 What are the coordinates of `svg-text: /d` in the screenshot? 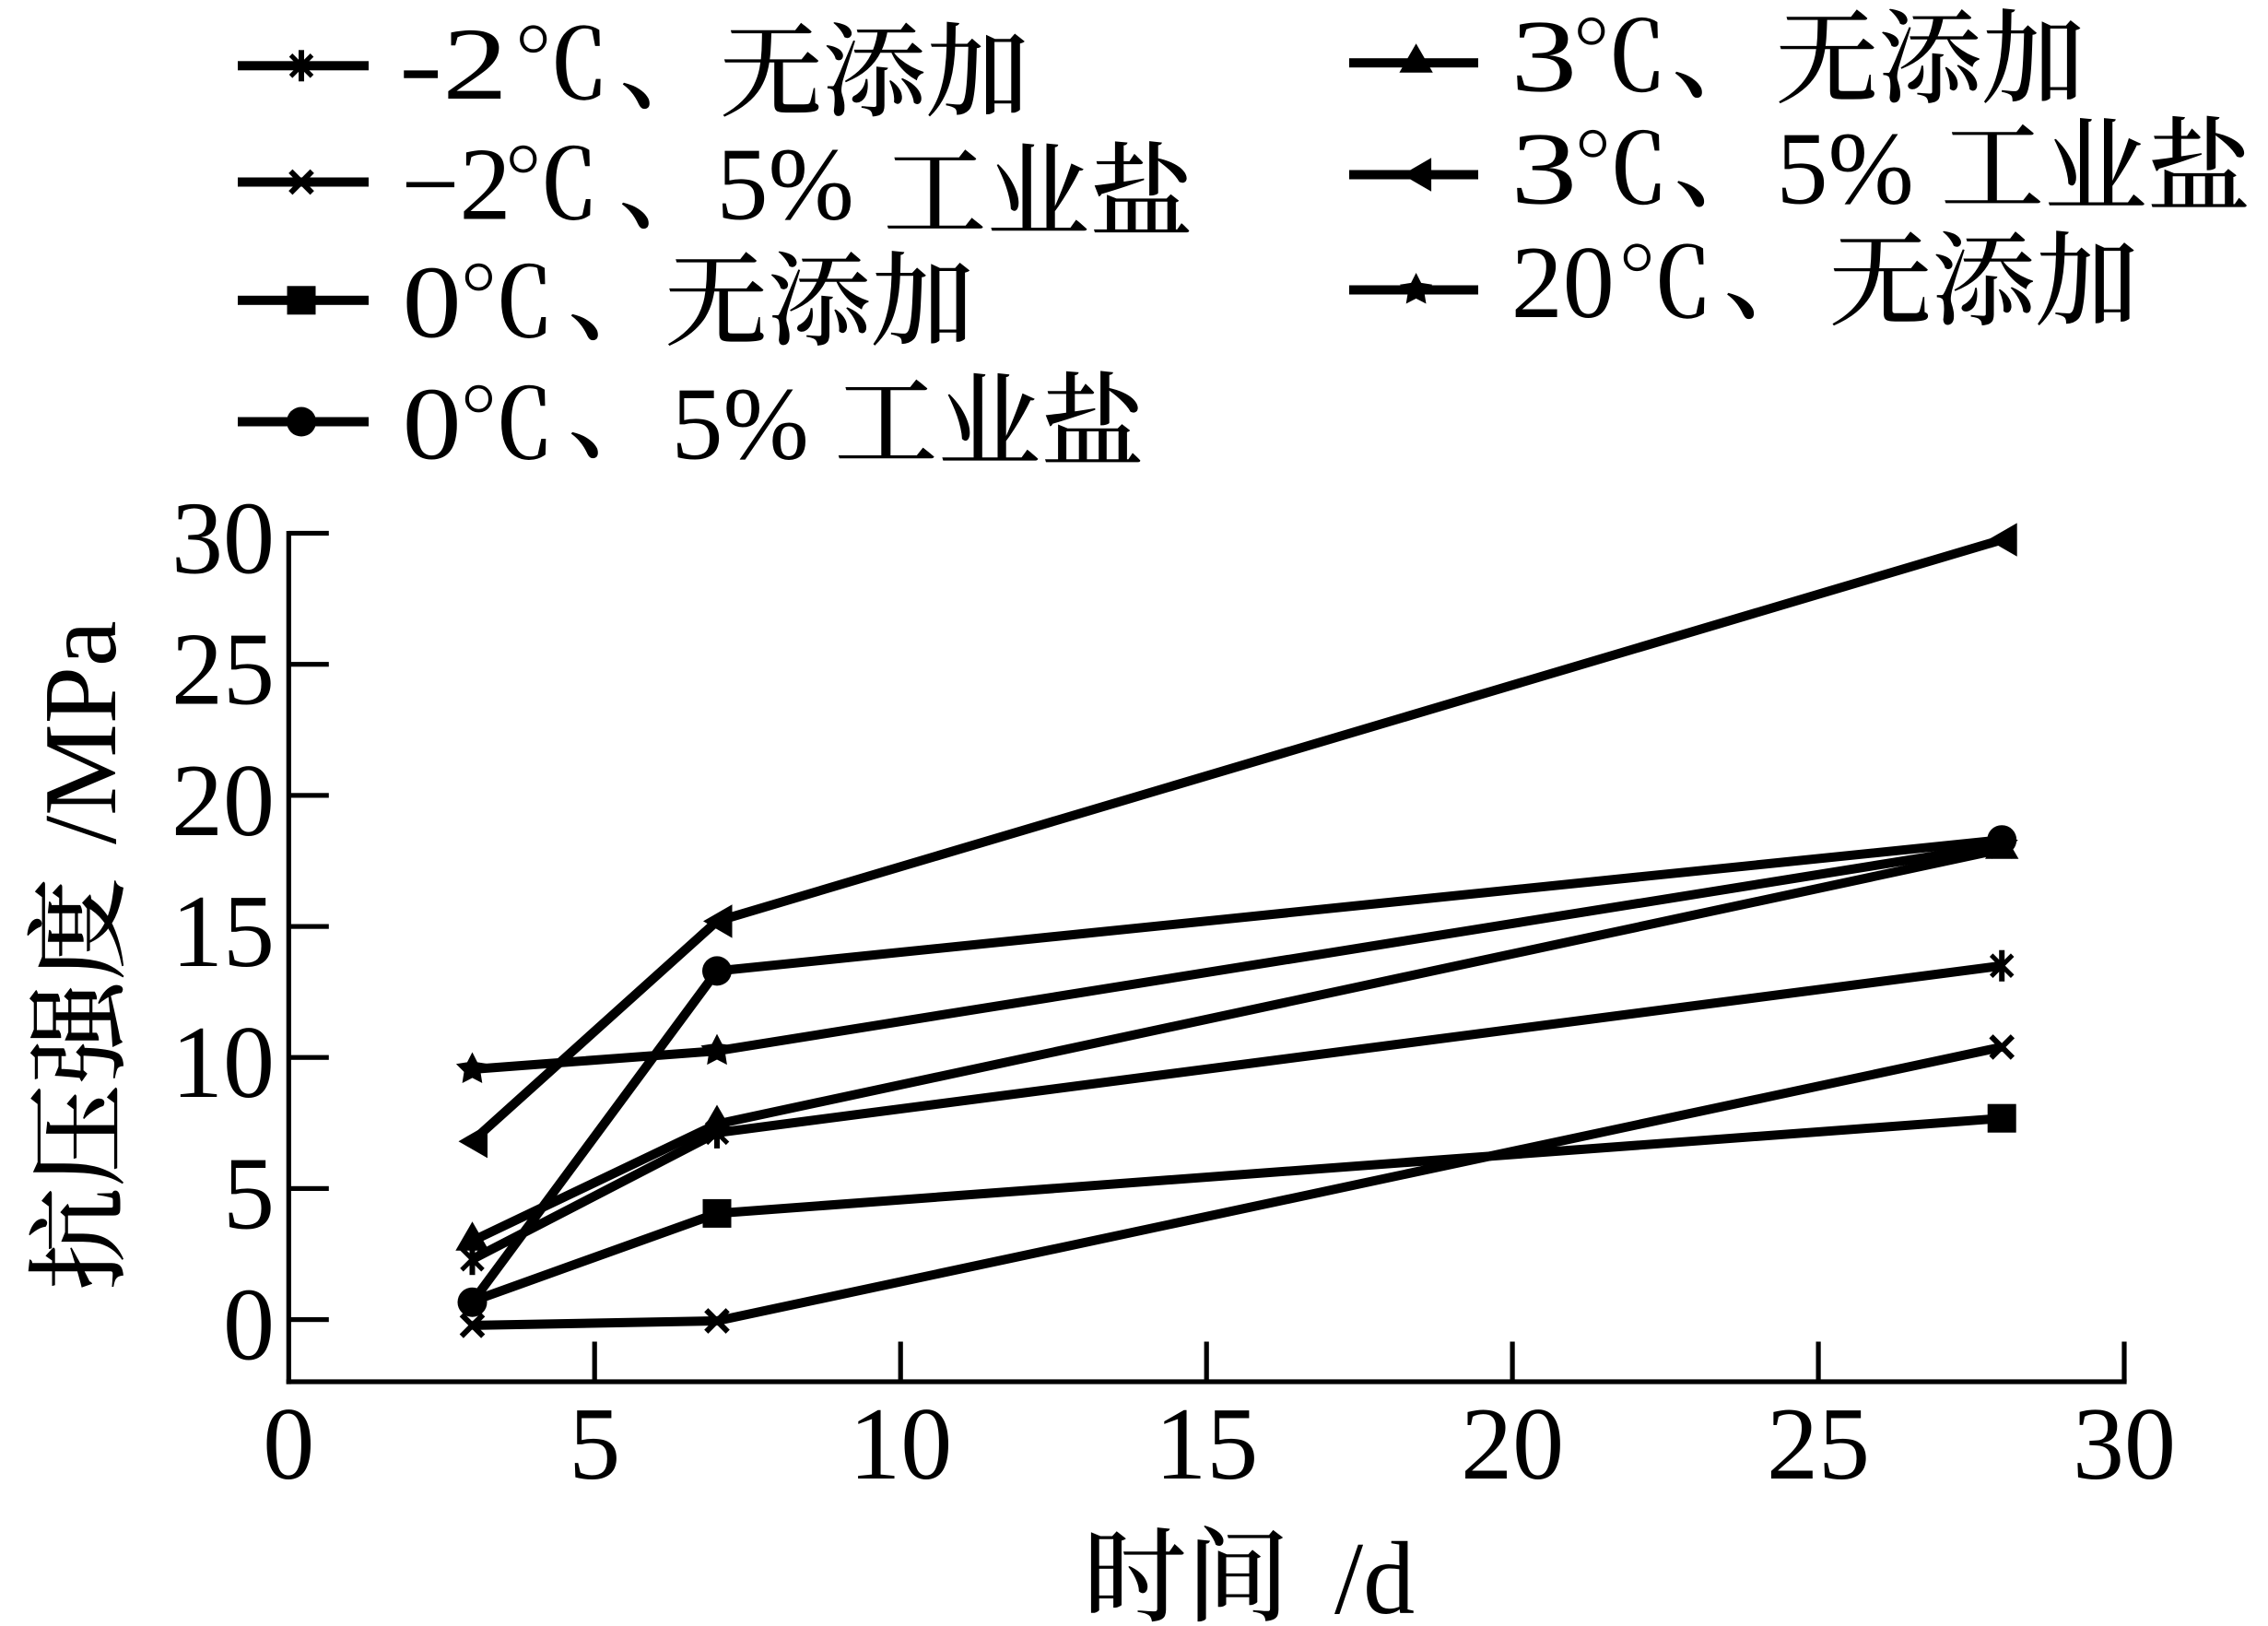 It's located at (1375, 1574).